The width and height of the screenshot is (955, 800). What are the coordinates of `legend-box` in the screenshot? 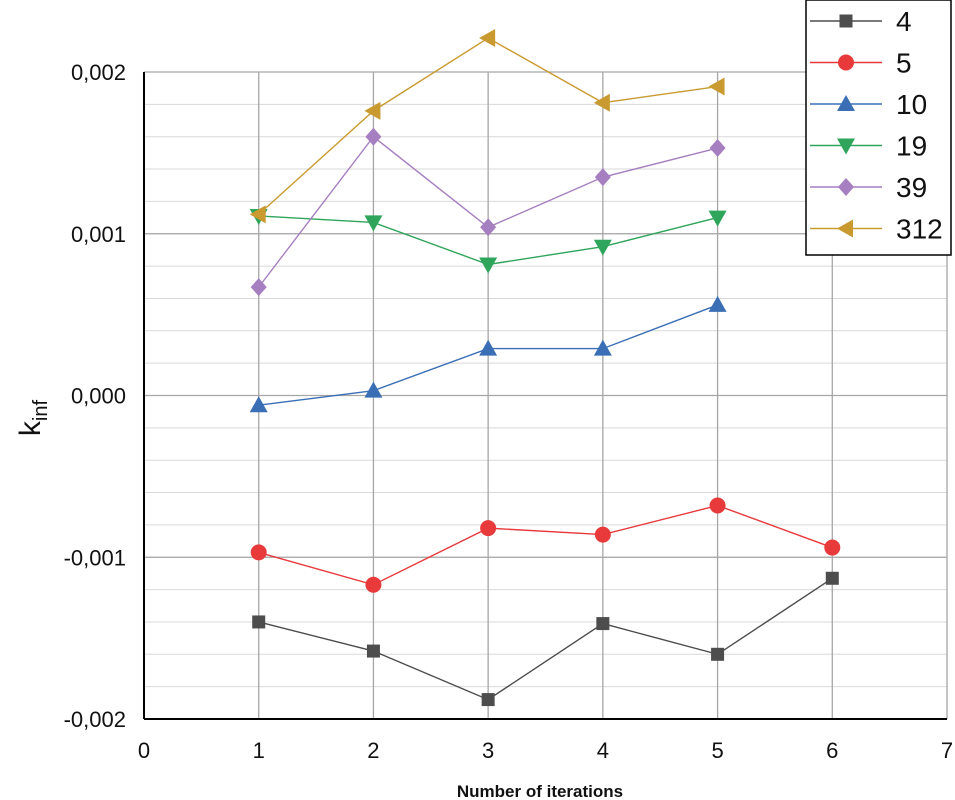 It's located at (878, 128).